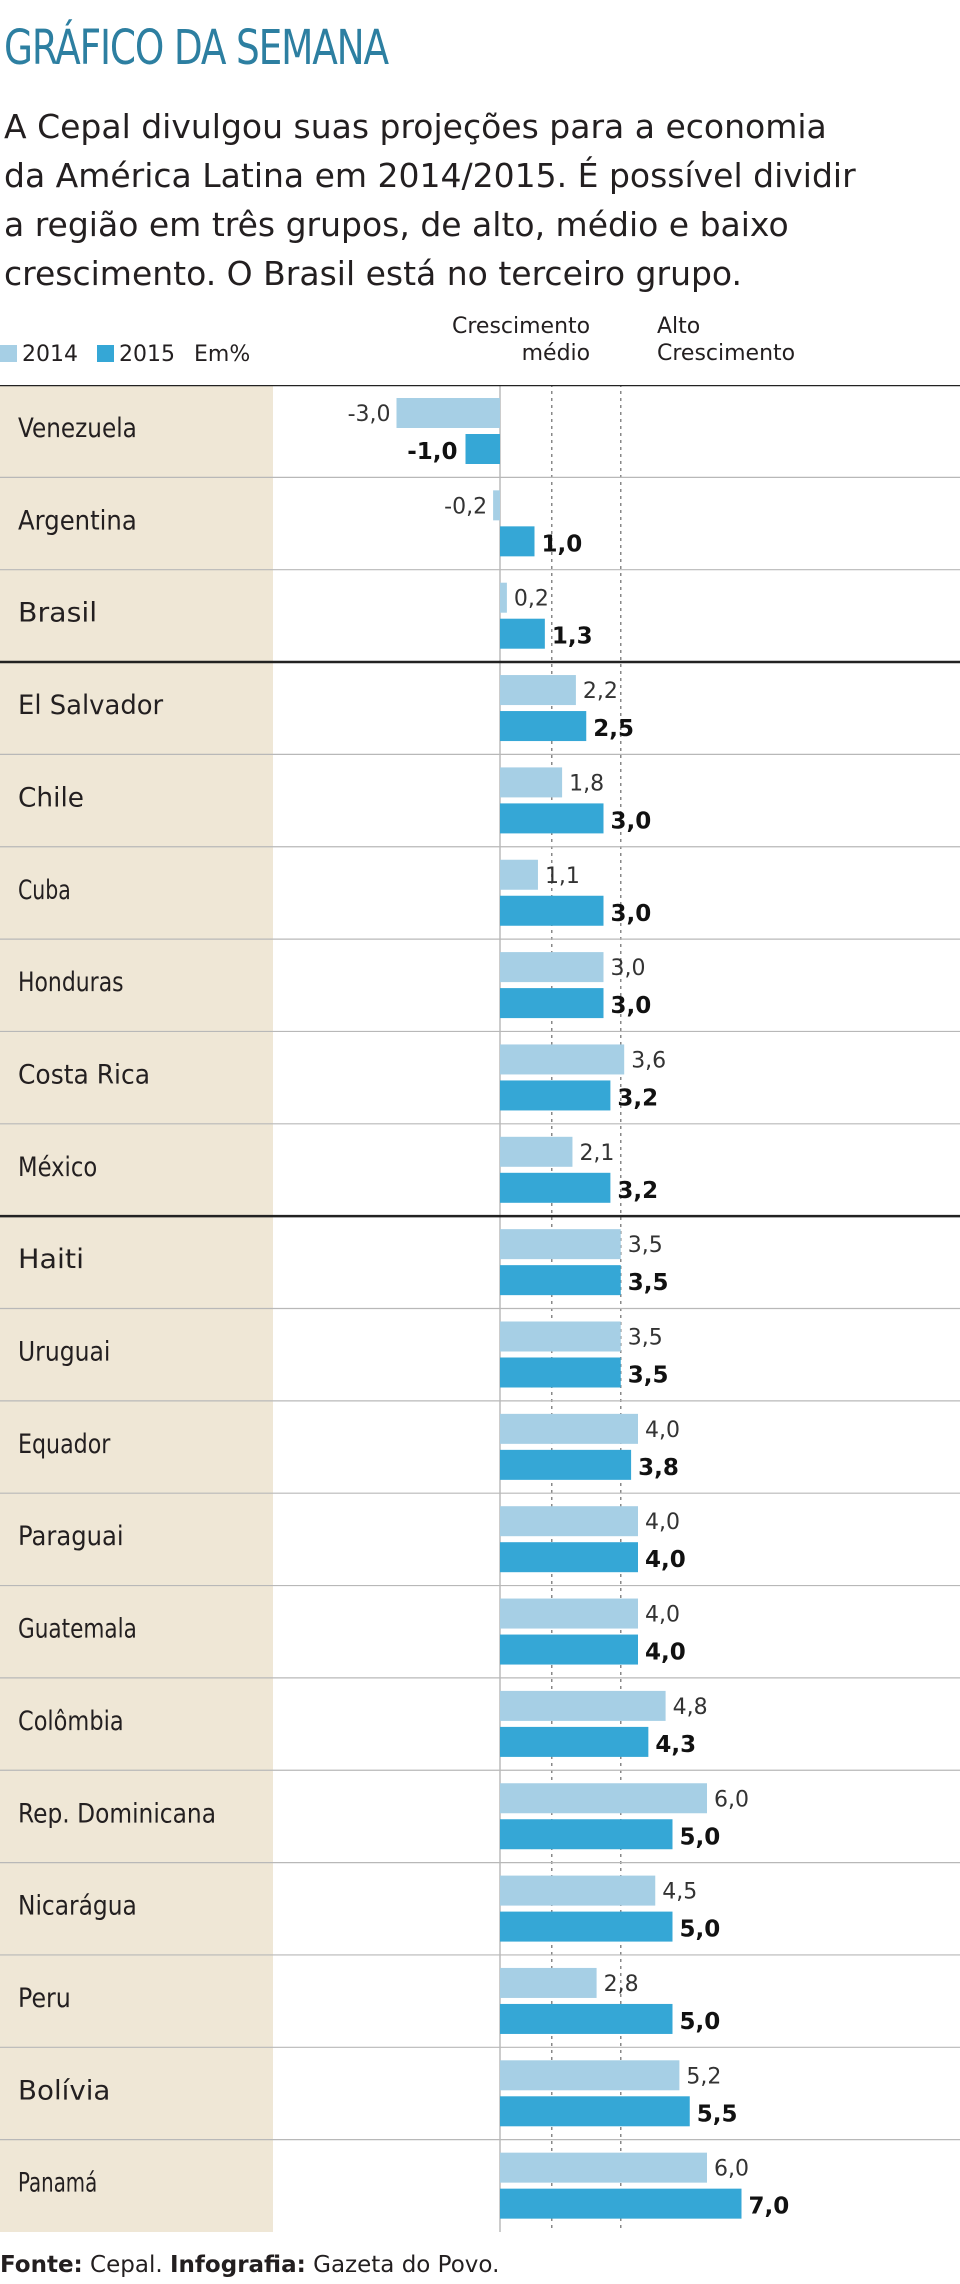 The height and width of the screenshot is (2284, 960). What do you see at coordinates (8, 353) in the screenshot?
I see `legend-swatch-2014` at bounding box center [8, 353].